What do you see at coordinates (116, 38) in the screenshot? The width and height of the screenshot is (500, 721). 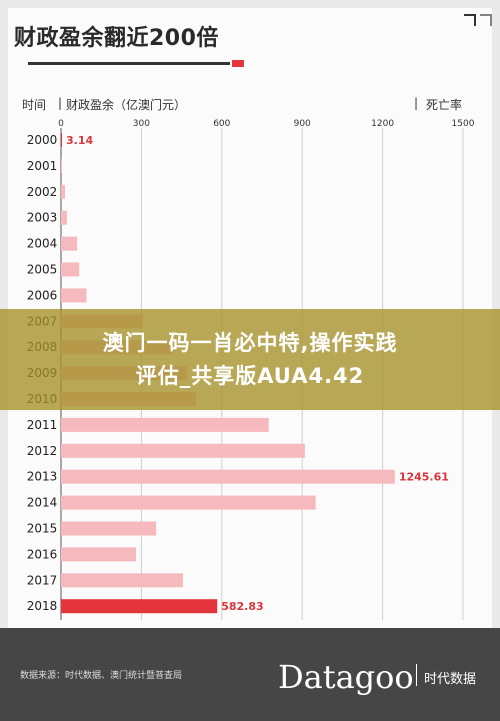 I see `chart-title: 财政盈余翻近200倍` at bounding box center [116, 38].